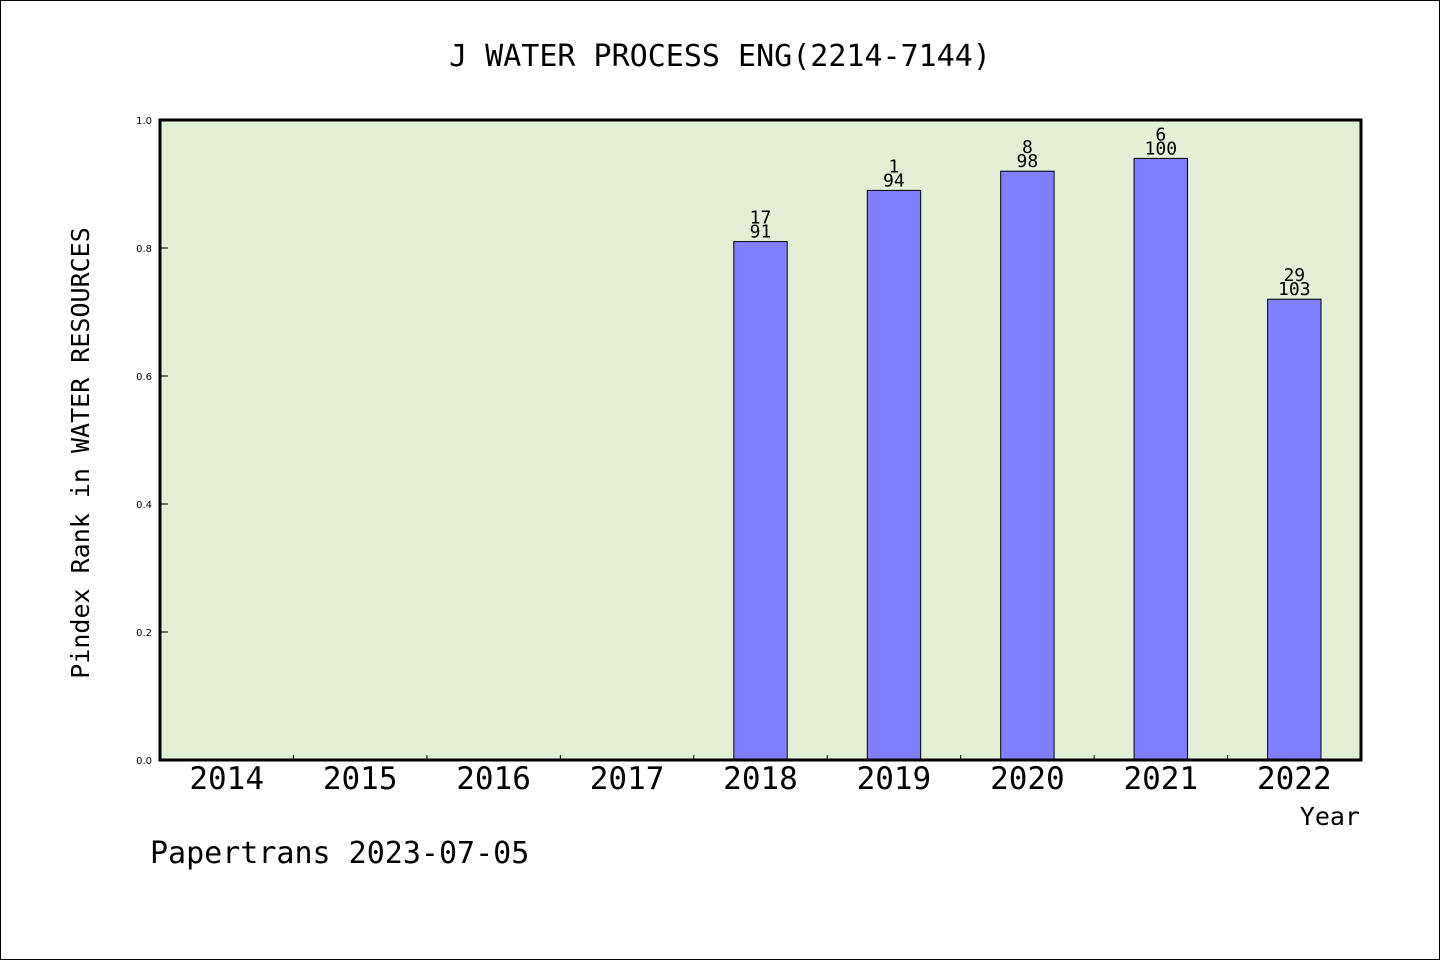  Describe the element at coordinates (1160, 779) in the screenshot. I see `x-tick-label-2021: 2021` at that location.